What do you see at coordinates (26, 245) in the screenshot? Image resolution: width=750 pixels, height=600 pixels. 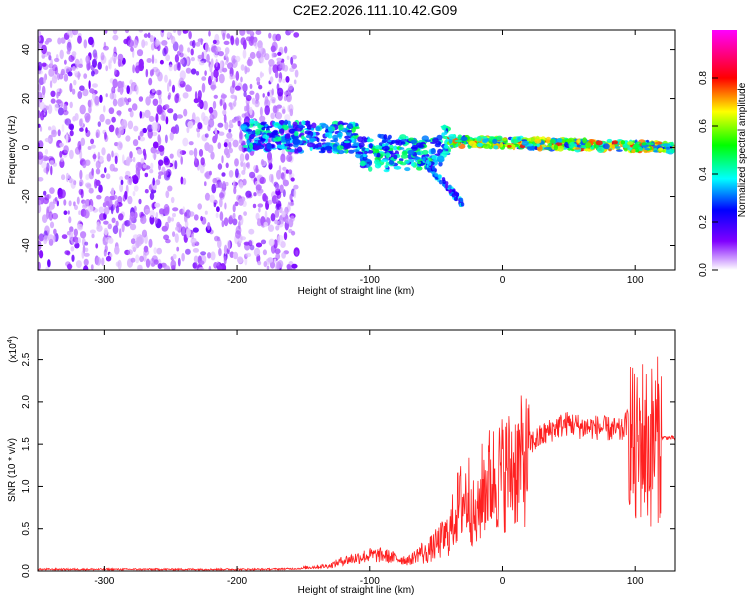 I see `y-tick-label: -40` at bounding box center [26, 245].